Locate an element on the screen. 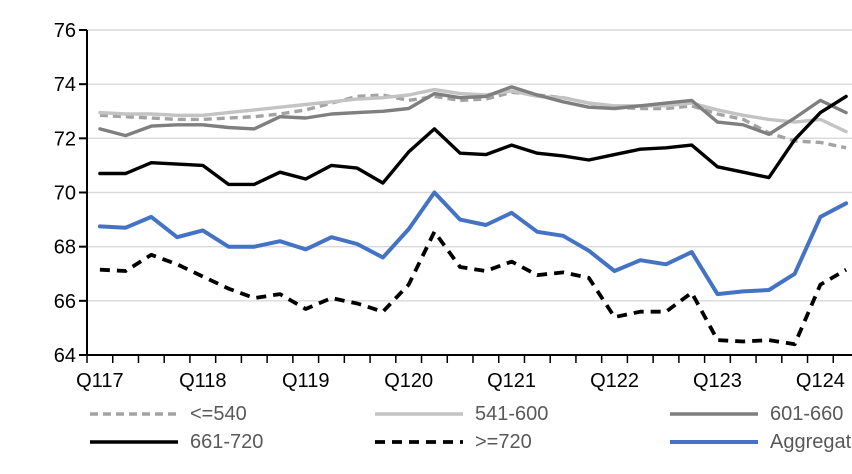 The height and width of the screenshot is (474, 852). y-tick-label: 76 is located at coordinates (65, 31).